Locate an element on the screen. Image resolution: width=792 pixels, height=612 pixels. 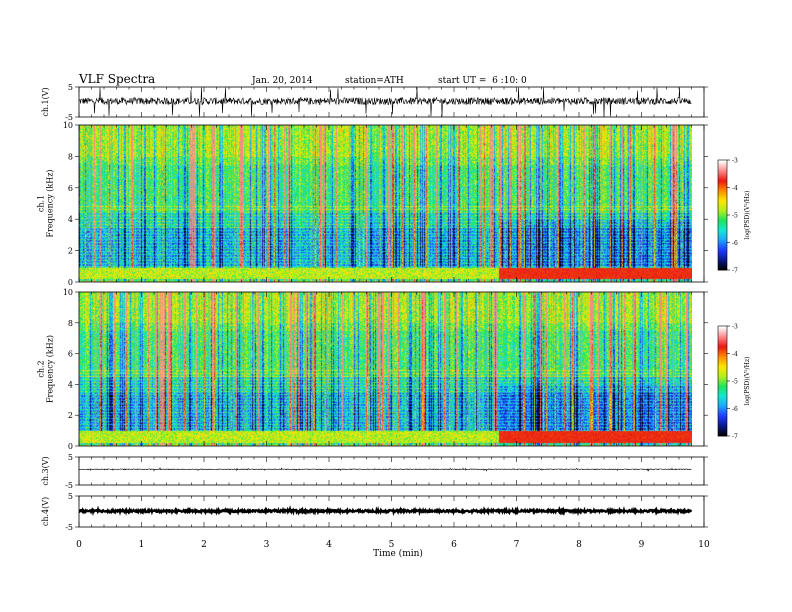
ch1-colorbar: -3 -4 -5 -6 -7 log(PSD)(V²/Hz) is located at coordinates (734, 216).